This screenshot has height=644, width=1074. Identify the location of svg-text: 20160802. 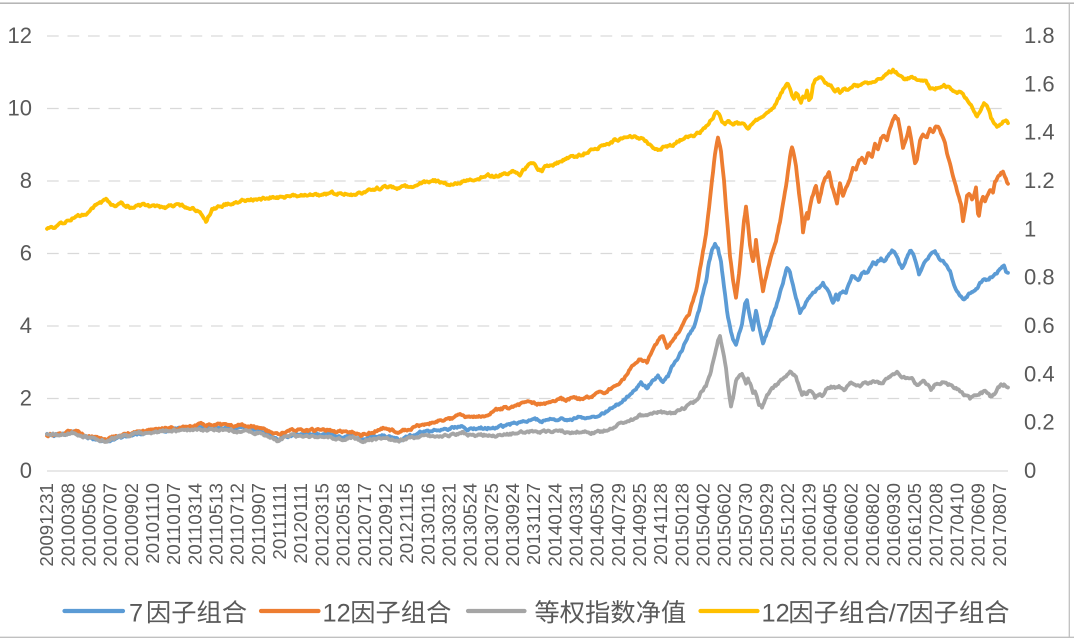
(872, 525).